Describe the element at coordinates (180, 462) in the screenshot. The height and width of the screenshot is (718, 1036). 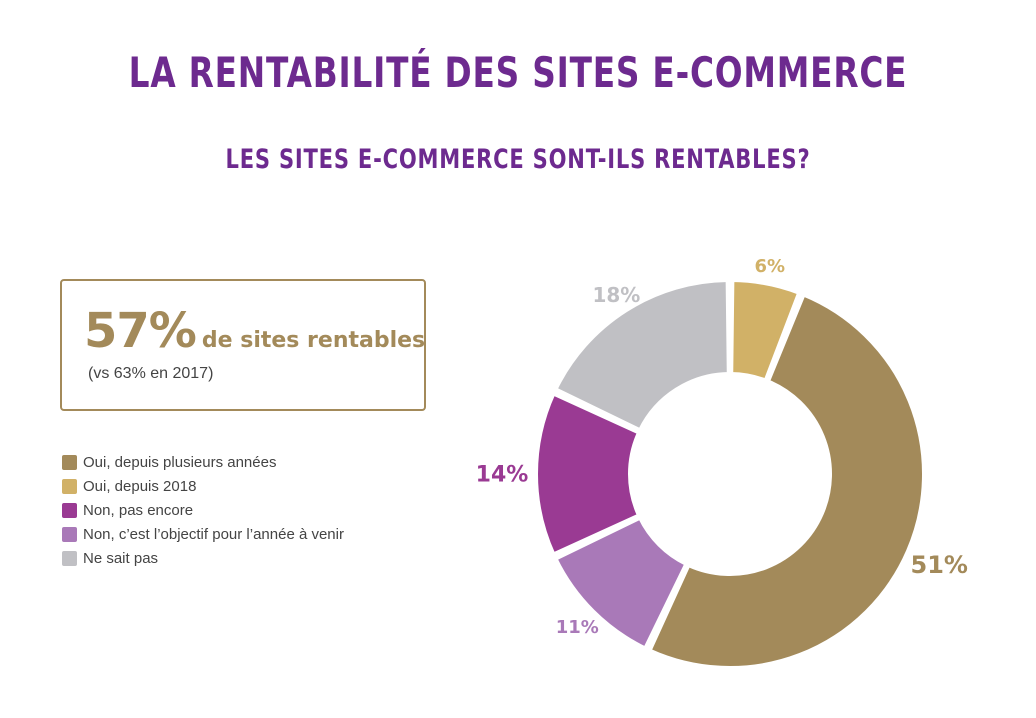
I see `legend-label: Oui, depuis plusieurs années` at that location.